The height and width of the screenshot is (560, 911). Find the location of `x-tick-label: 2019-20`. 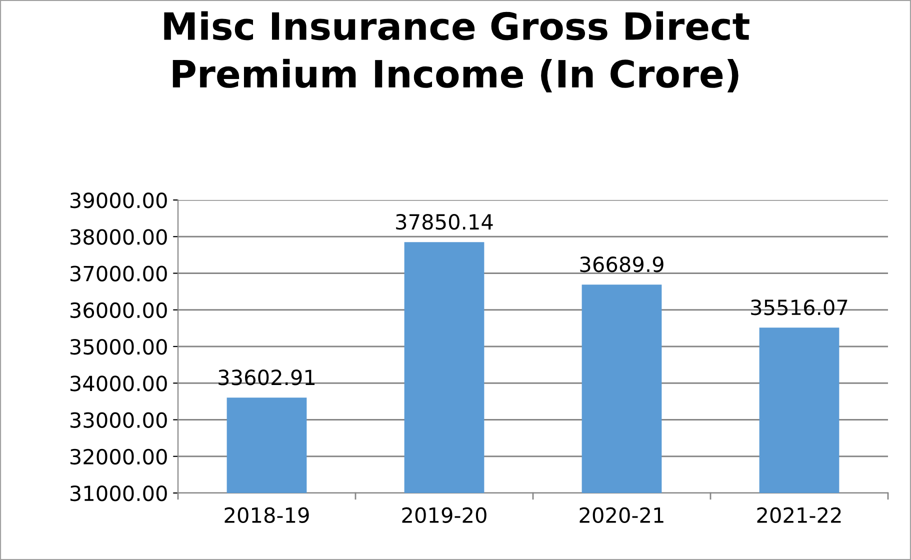

x-tick-label: 2019-20 is located at coordinates (444, 515).